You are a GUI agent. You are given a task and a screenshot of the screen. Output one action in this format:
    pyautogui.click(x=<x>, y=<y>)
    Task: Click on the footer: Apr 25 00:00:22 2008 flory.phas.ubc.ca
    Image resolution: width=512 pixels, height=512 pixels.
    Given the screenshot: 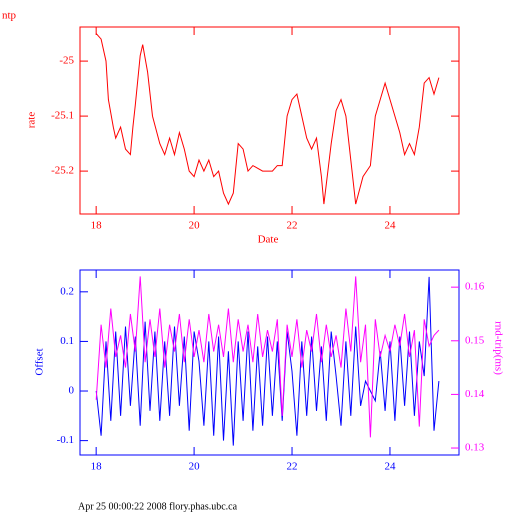 What is the action you would take?
    pyautogui.click(x=158, y=506)
    